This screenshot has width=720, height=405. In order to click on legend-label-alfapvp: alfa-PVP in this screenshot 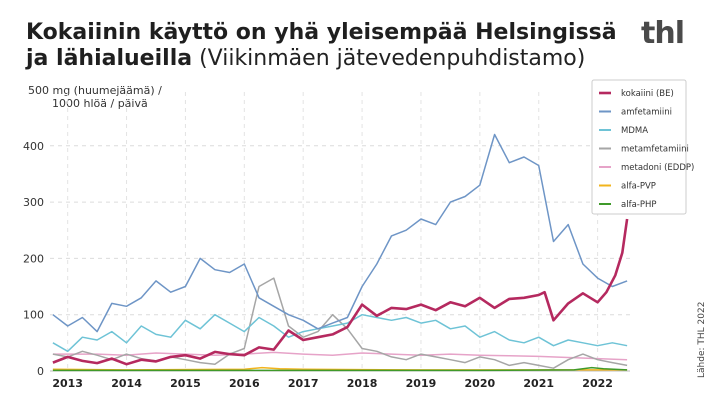, I will do `click(638, 187)`.